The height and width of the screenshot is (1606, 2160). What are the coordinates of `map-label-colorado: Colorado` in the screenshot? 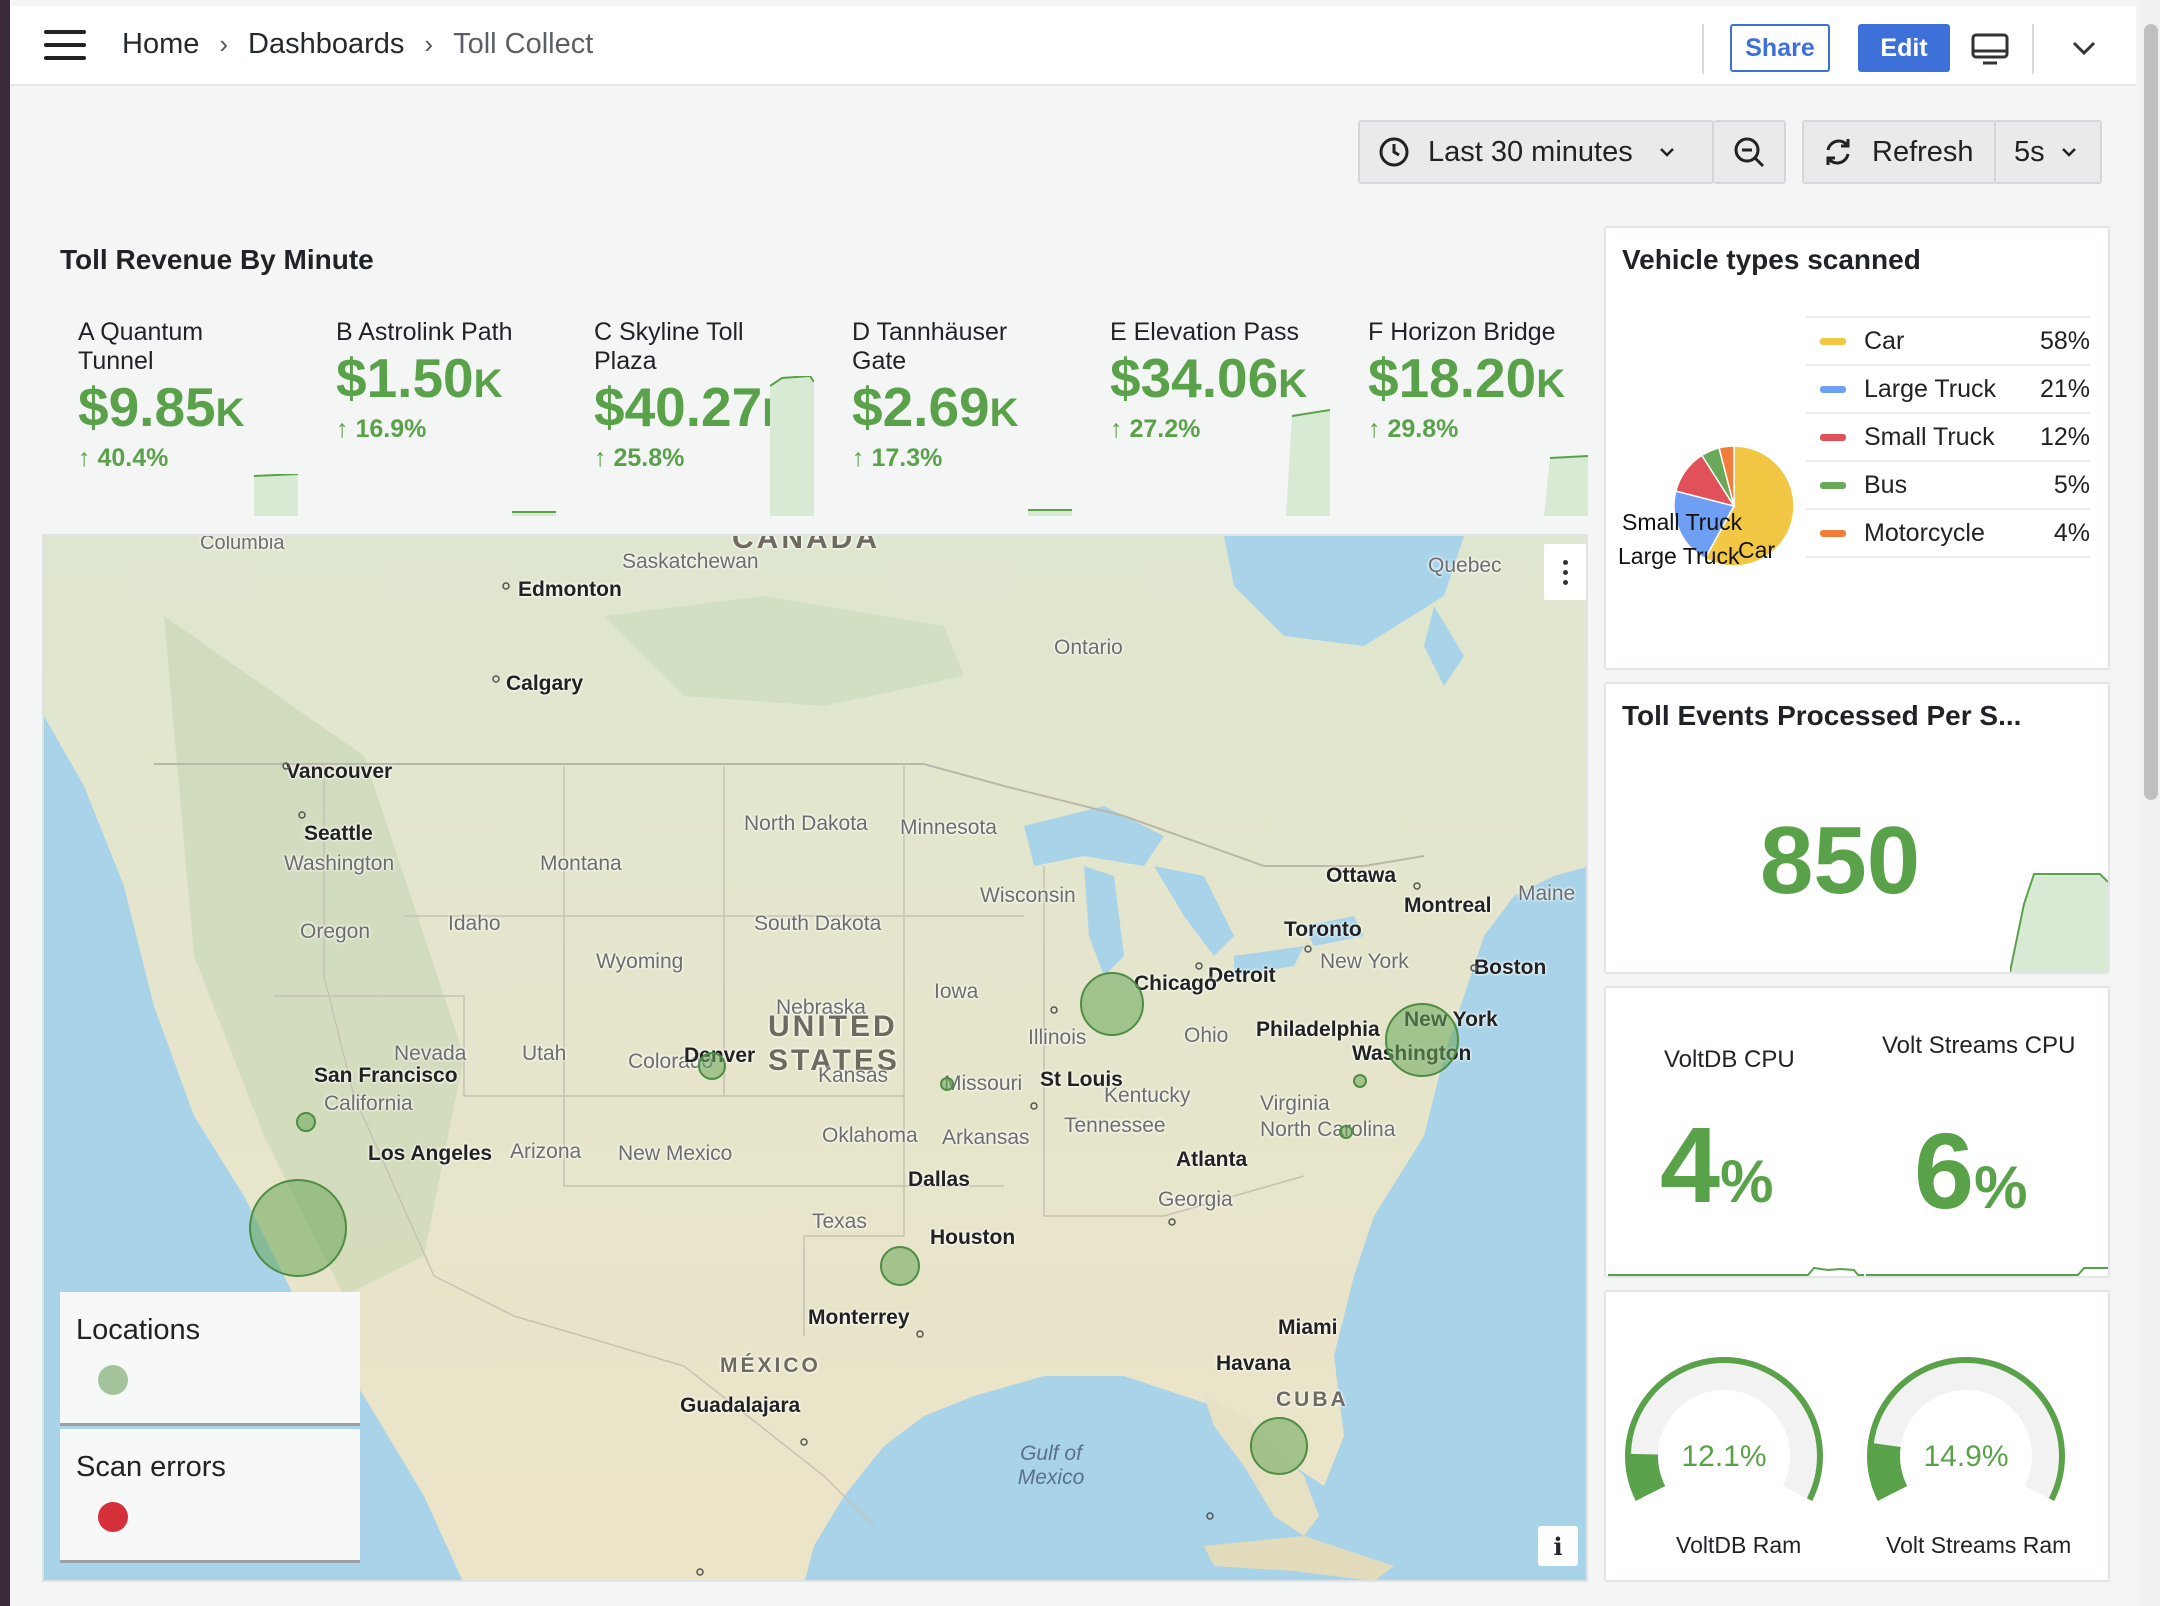 It's located at (671, 1061).